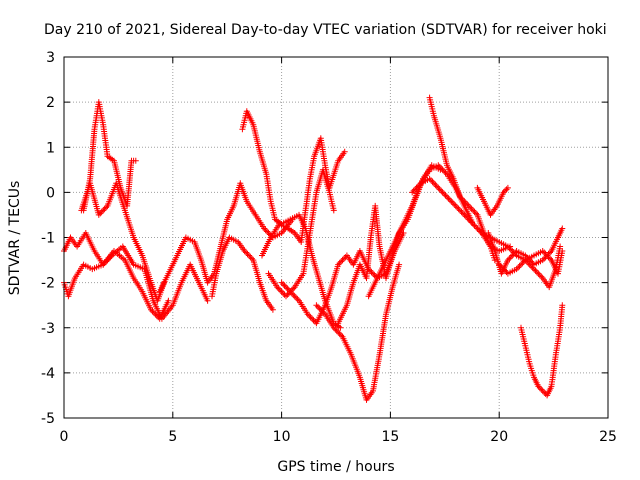 Image resolution: width=640 pixels, height=480 pixels. I want to click on series-sat-s, so click(542, 350).